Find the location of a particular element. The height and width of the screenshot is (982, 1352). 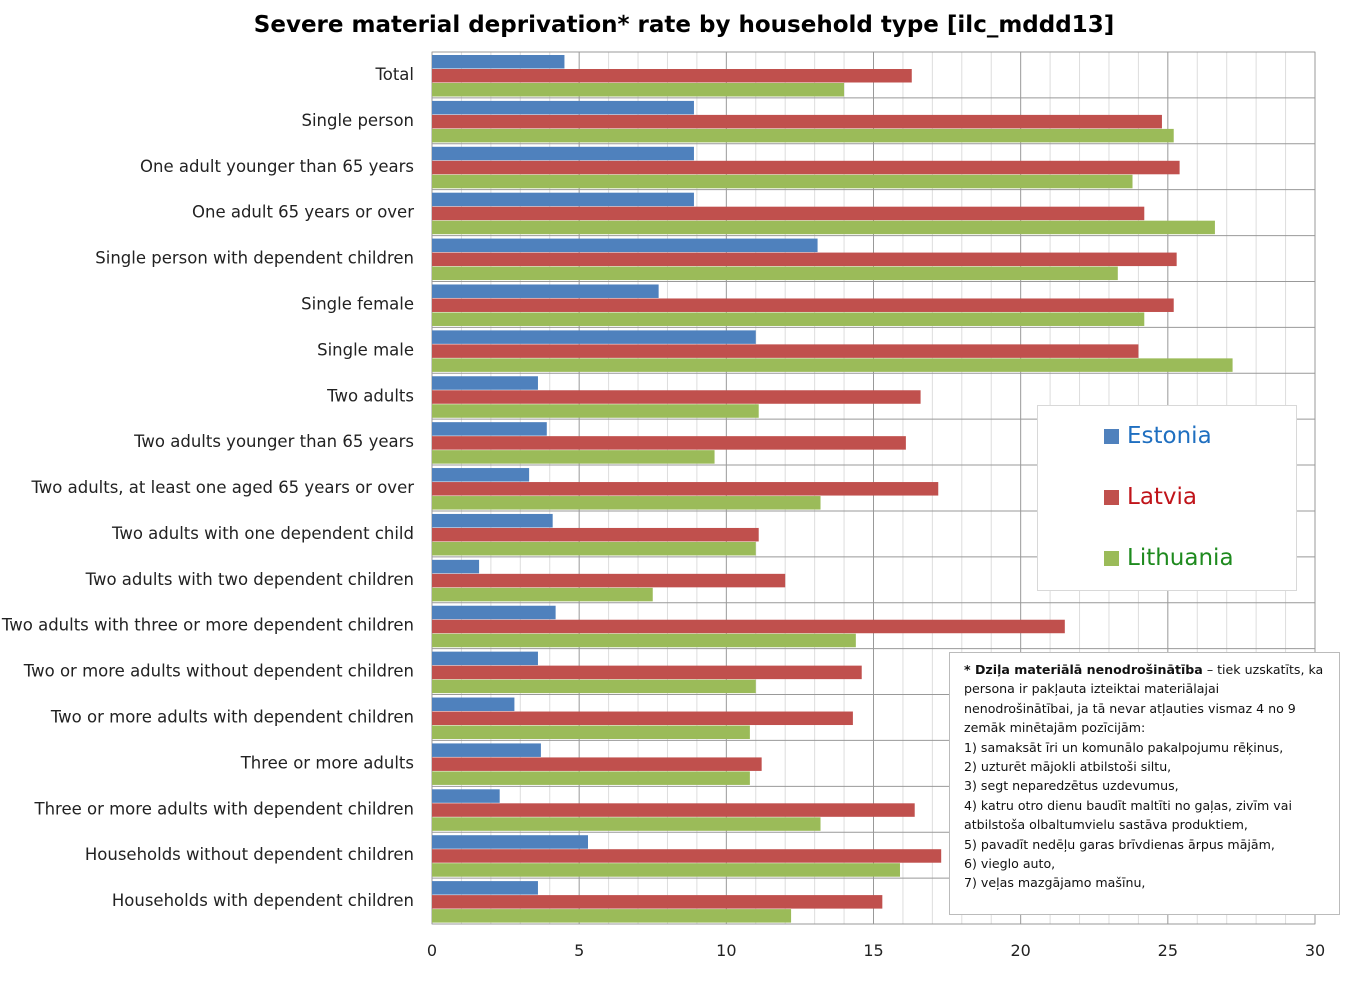

category-label: Three or more adults is located at coordinates (327, 762).